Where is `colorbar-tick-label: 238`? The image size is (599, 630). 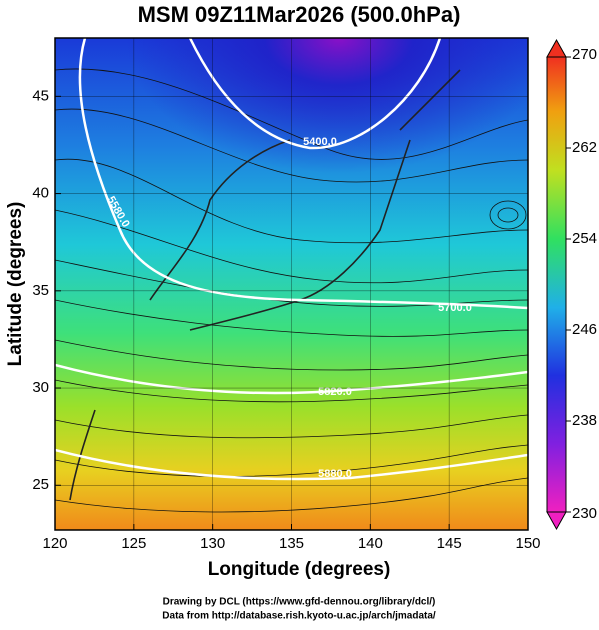 colorbar-tick-label: 238 is located at coordinates (584, 420).